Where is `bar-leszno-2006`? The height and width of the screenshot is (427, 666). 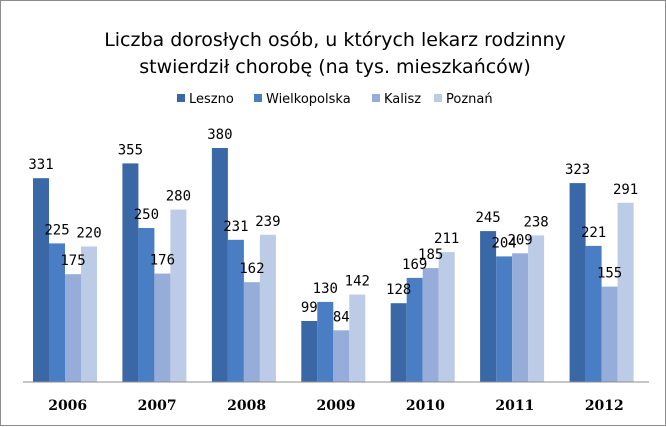 bar-leszno-2006 is located at coordinates (41, 280).